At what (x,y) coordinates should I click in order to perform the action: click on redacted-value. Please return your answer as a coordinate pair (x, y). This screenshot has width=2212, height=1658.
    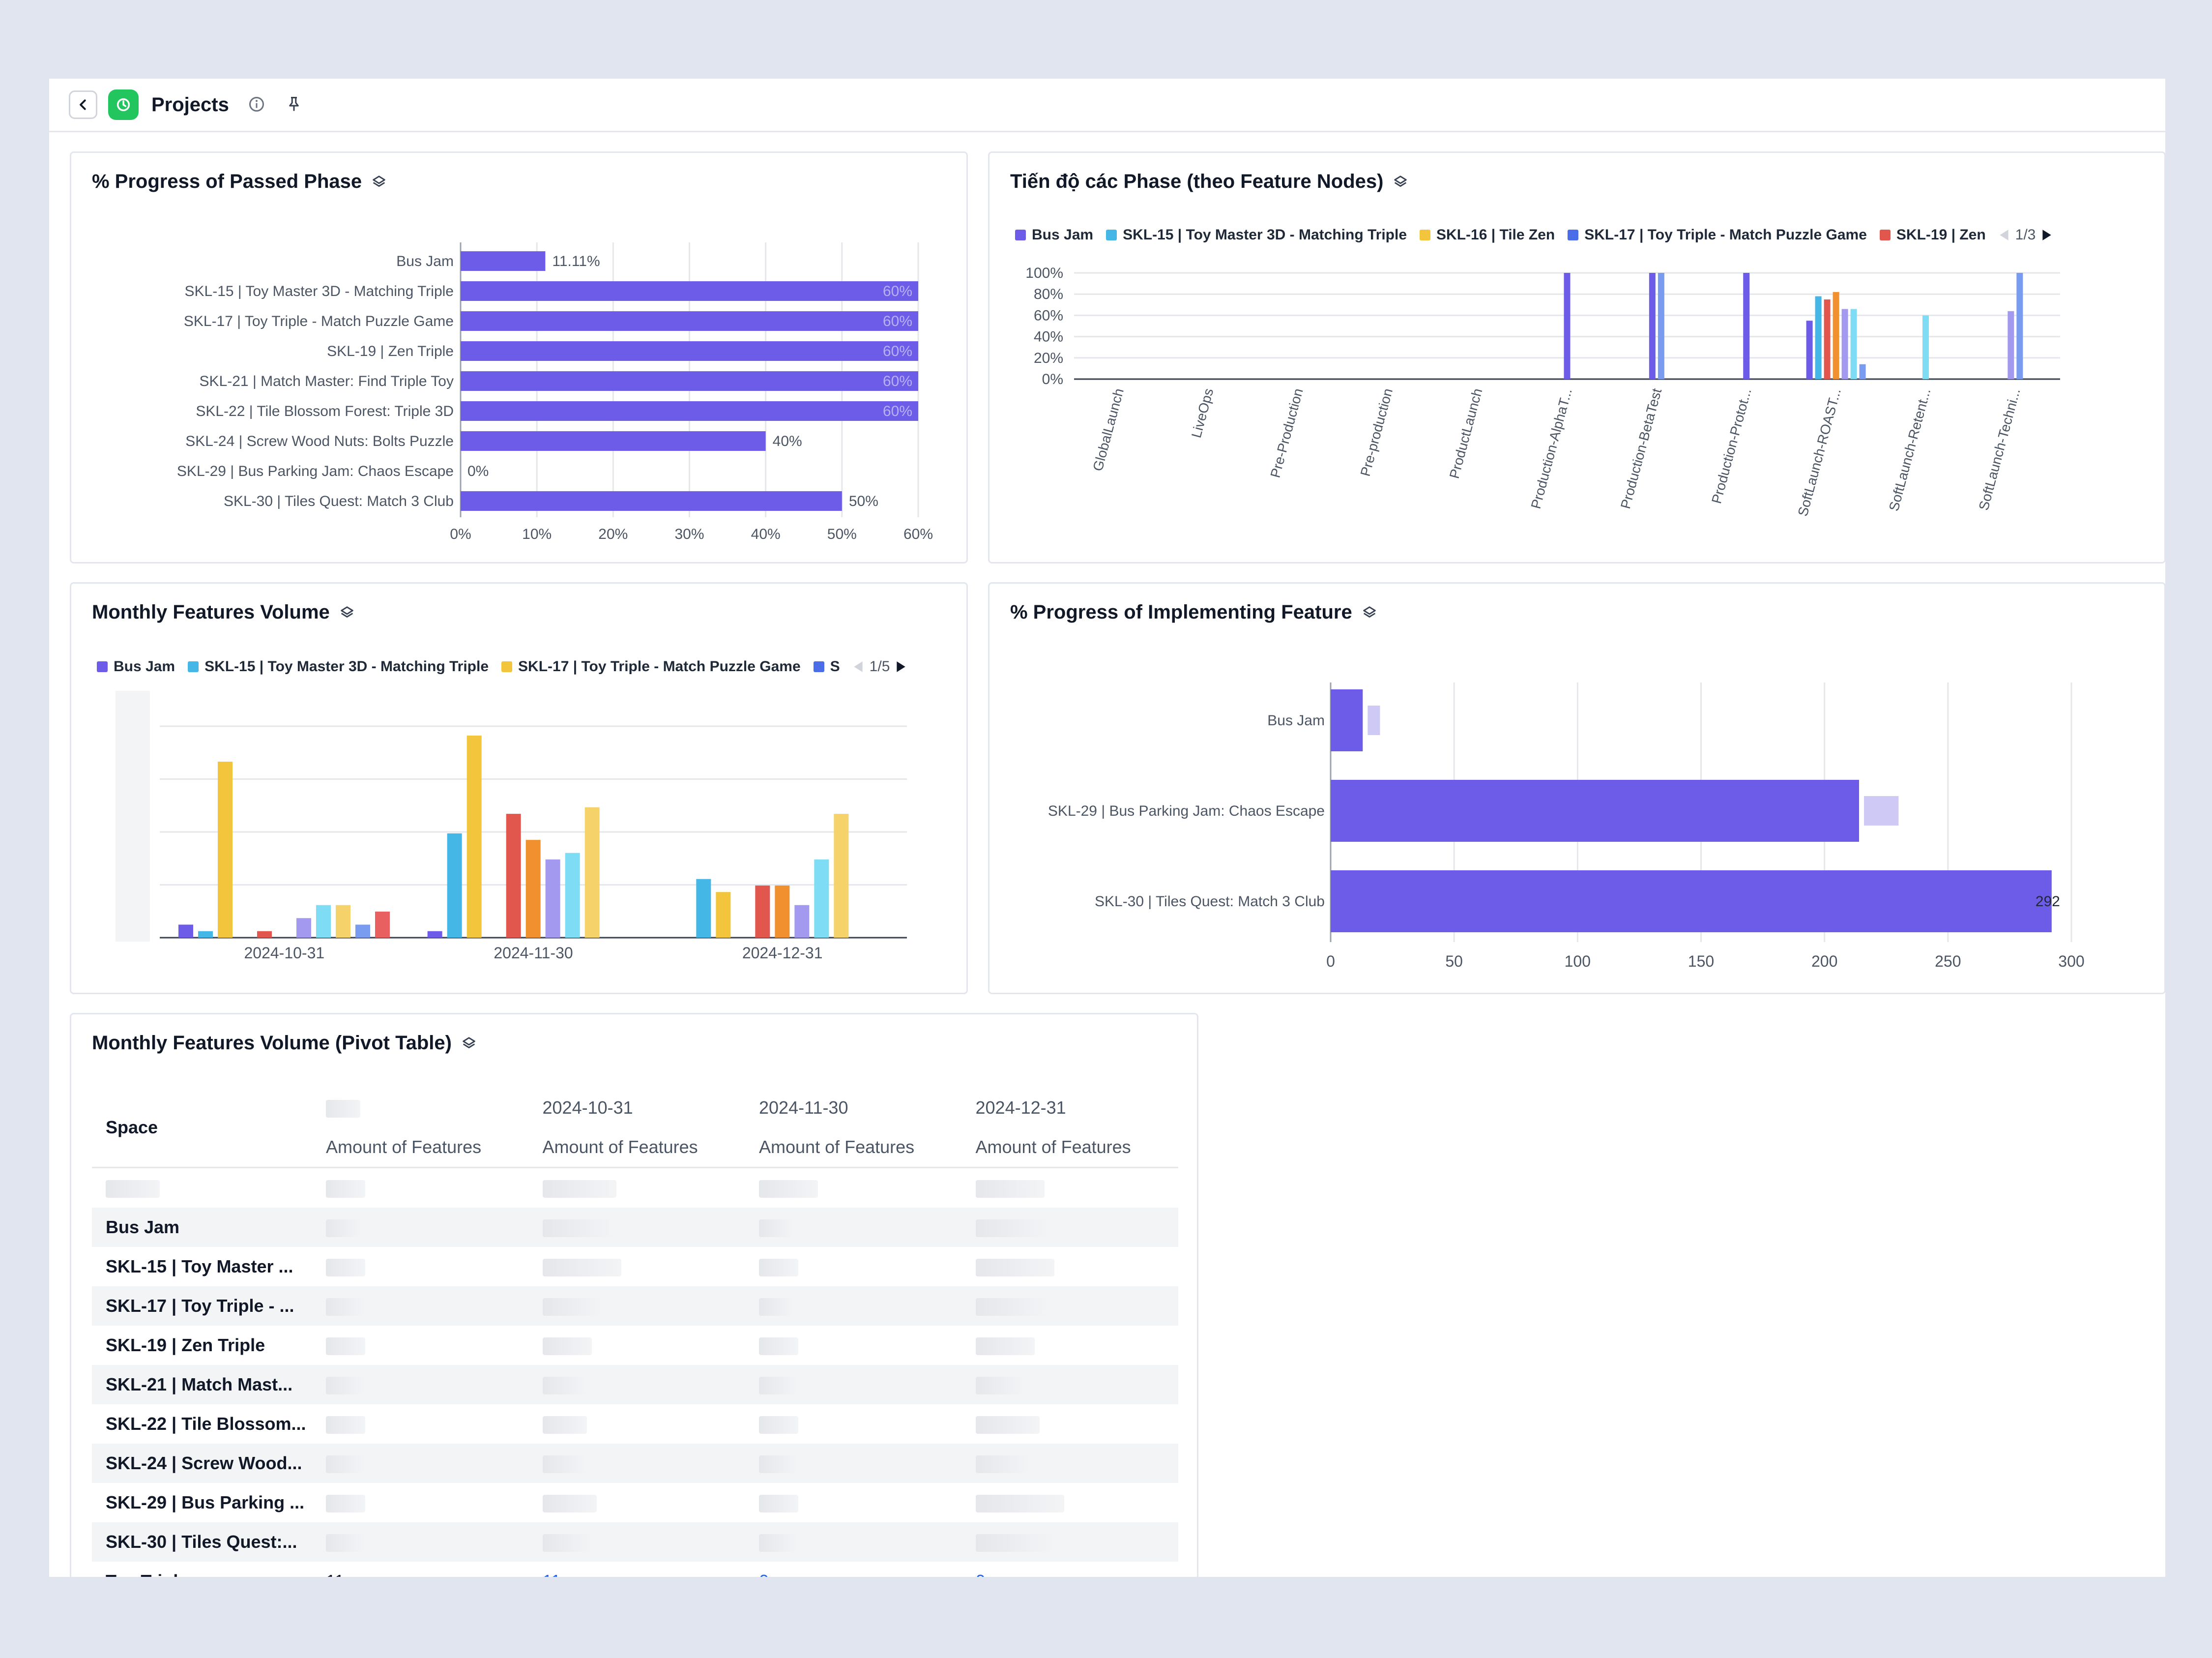
    Looking at the image, I should click on (778, 1425).